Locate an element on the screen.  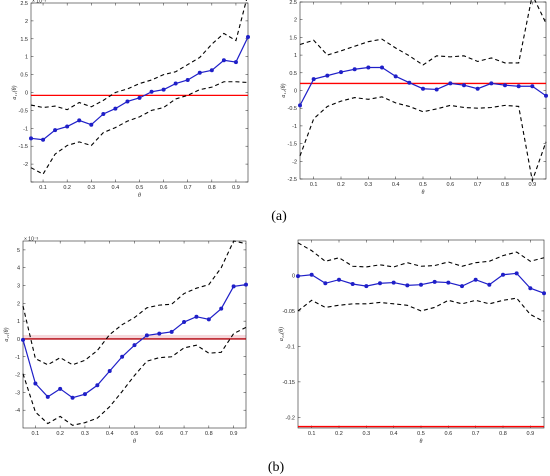
y-axis-label: a₁₂(θ) is located at coordinates (283, 90).